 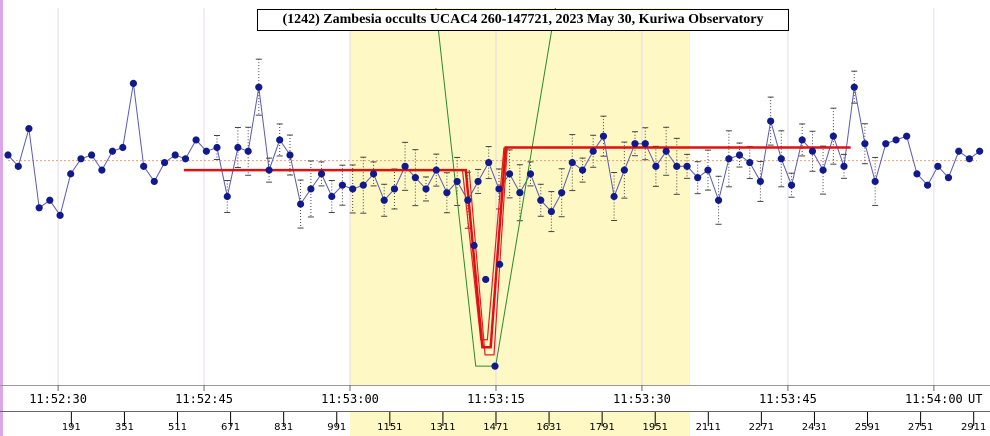 What do you see at coordinates (814, 427) in the screenshot?
I see `frame-tick-label: 2431` at bounding box center [814, 427].